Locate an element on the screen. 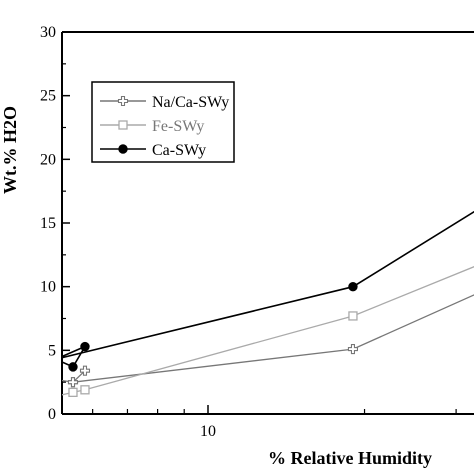  y-tick-label: 10 is located at coordinates (48, 287).